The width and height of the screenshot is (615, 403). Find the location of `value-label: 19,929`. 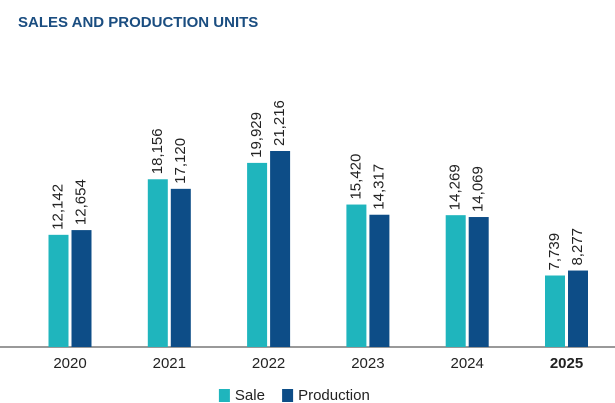

value-label: 19,929 is located at coordinates (256, 135).